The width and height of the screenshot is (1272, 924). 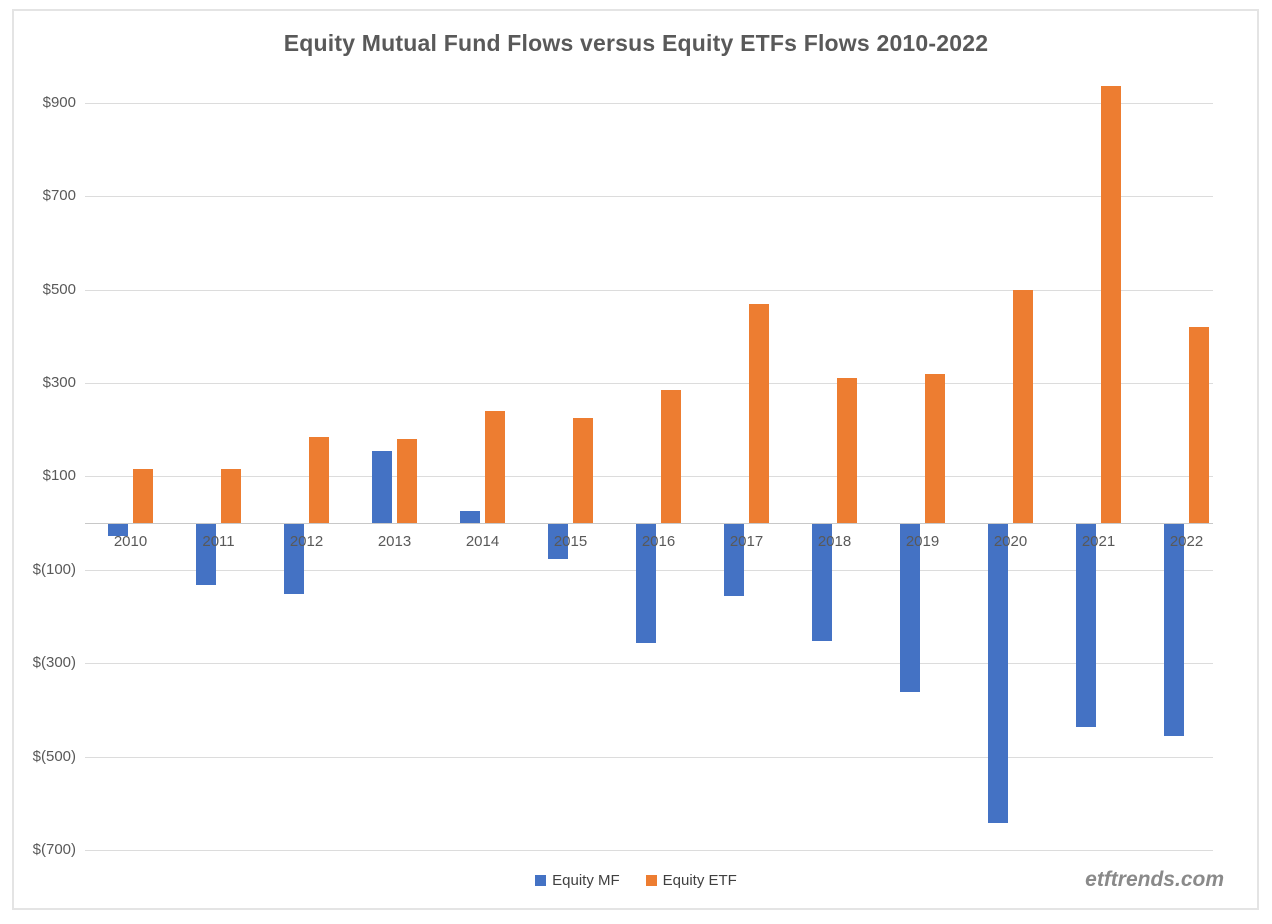 What do you see at coordinates (649, 523) in the screenshot?
I see `x-axis-line` at bounding box center [649, 523].